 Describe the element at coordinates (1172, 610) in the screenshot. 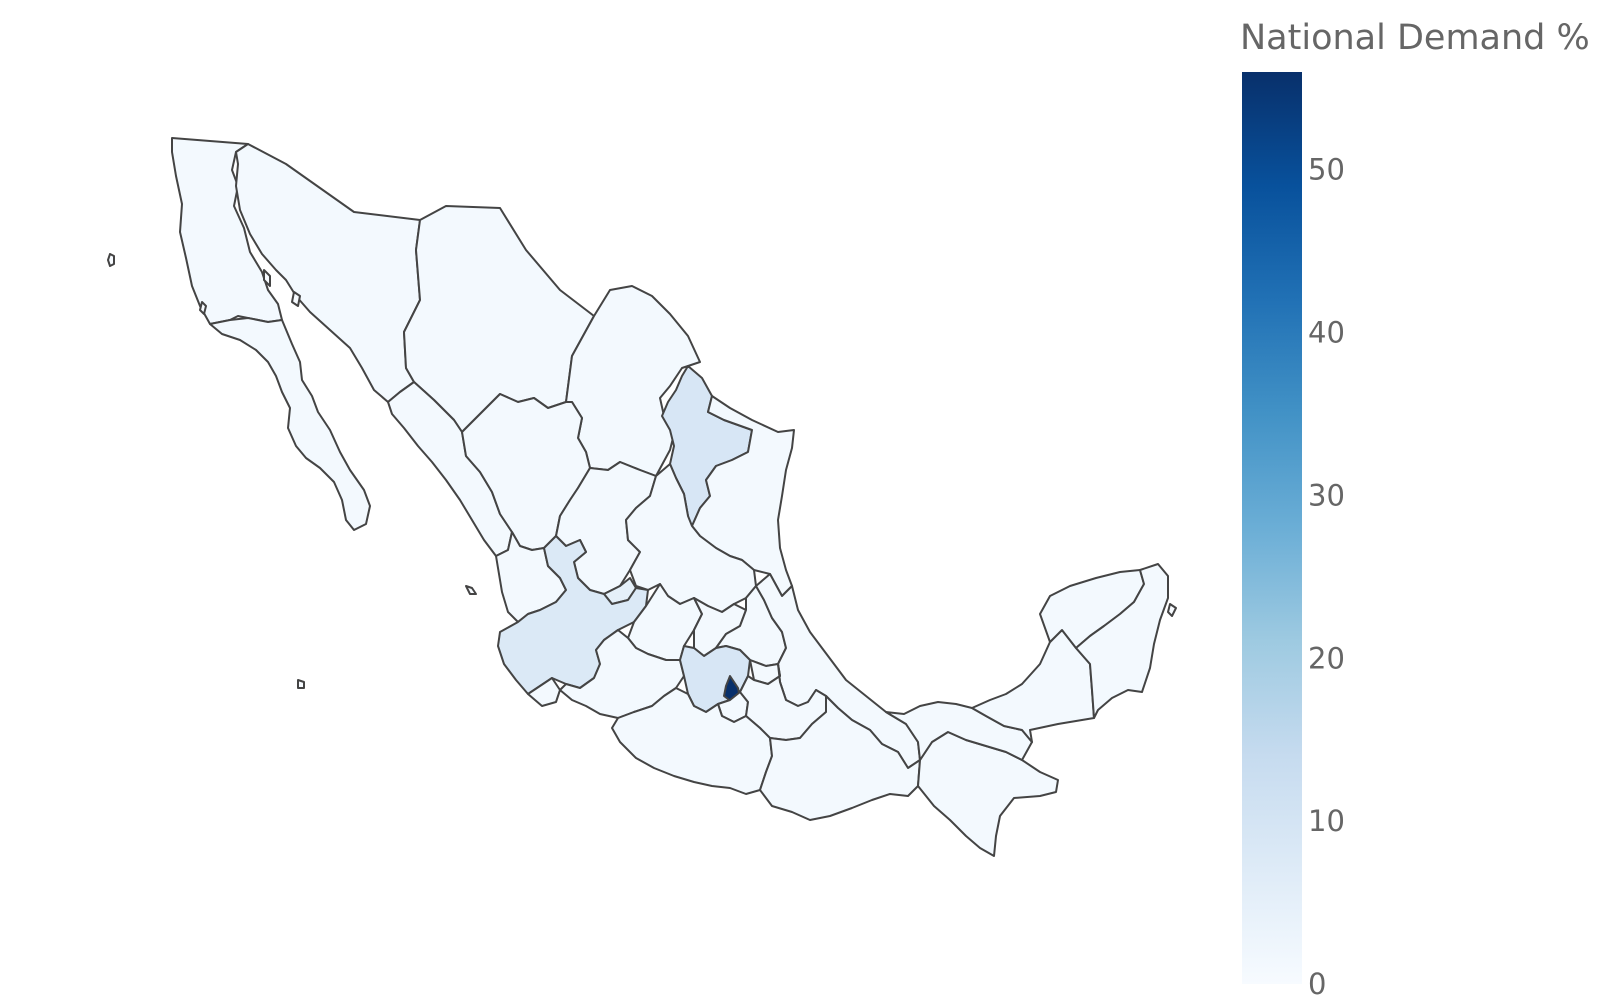

I see `island-cozumel` at that location.